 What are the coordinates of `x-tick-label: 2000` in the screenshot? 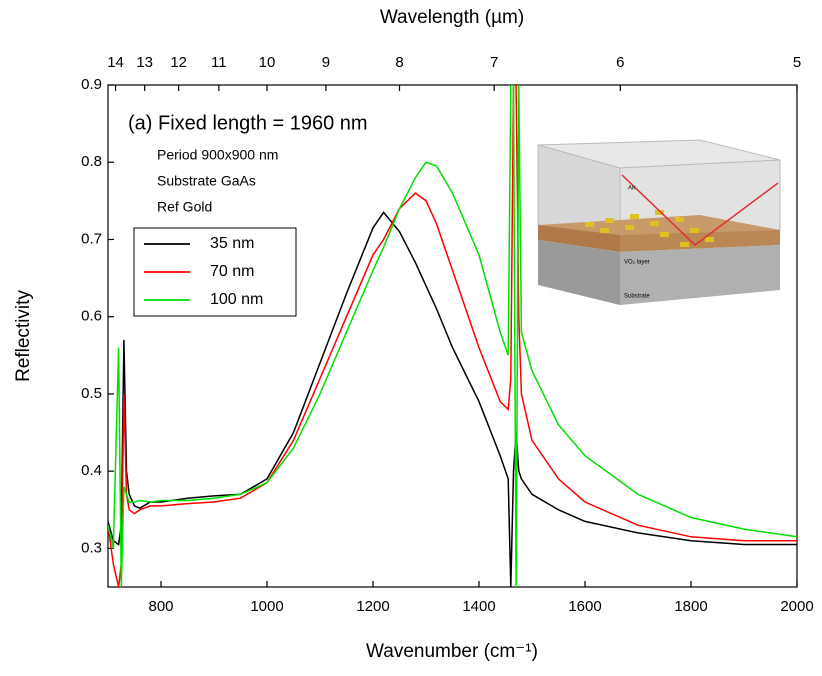 It's located at (796, 606).